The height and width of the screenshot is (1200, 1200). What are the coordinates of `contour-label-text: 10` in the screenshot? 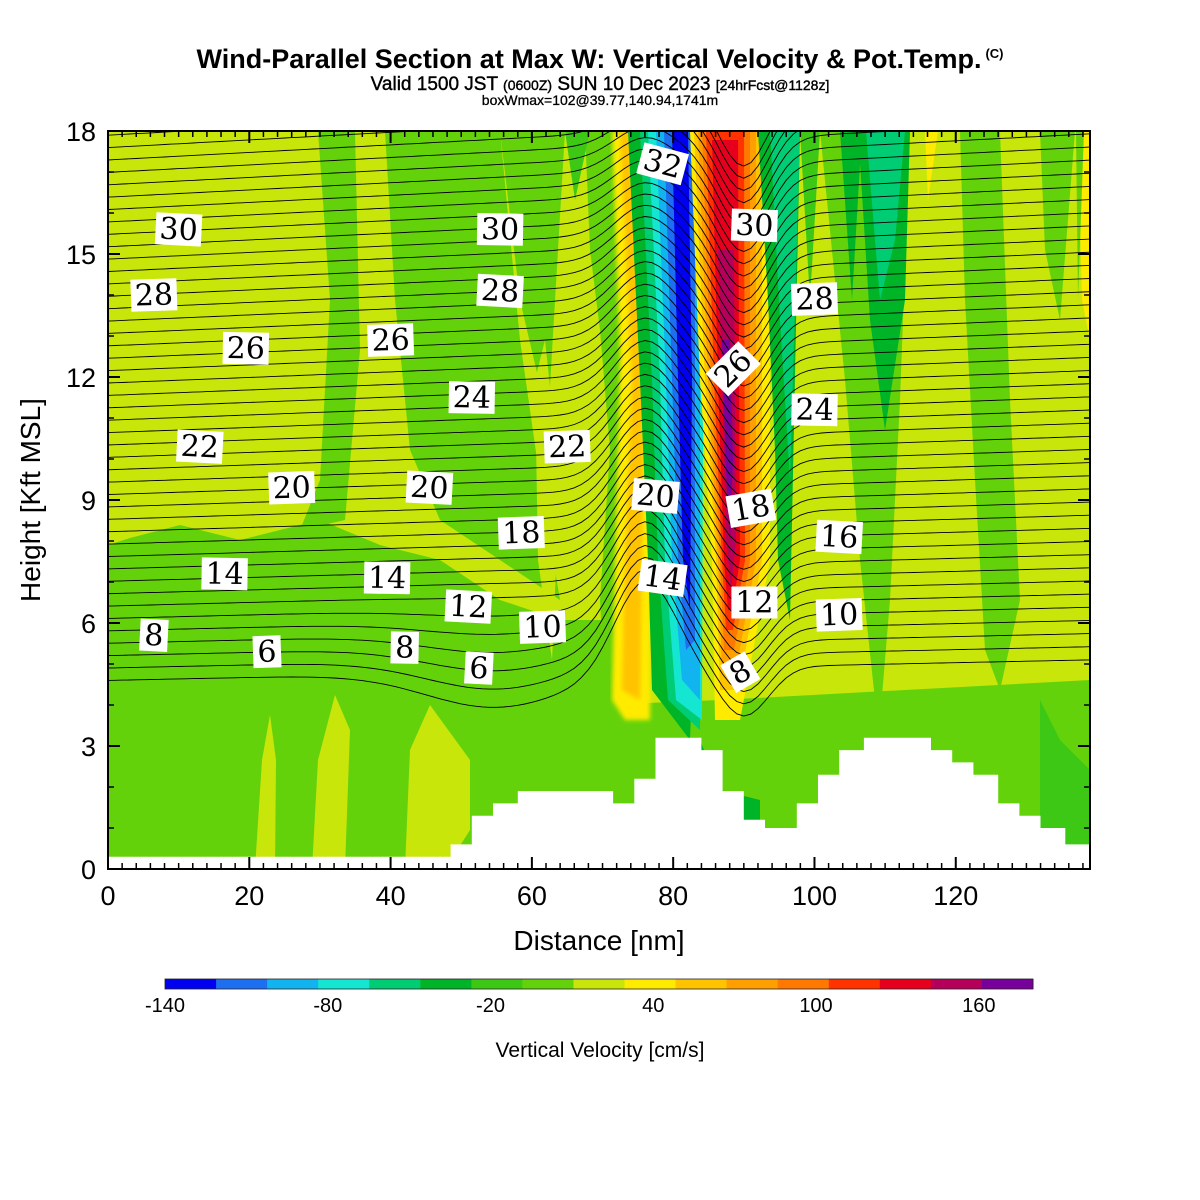 It's located at (542, 627).